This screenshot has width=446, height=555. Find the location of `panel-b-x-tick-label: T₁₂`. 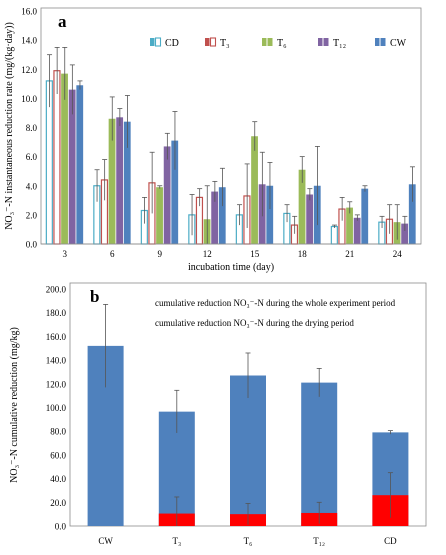

panel-b-x-tick-label: T₁₂ is located at coordinates (319, 541).